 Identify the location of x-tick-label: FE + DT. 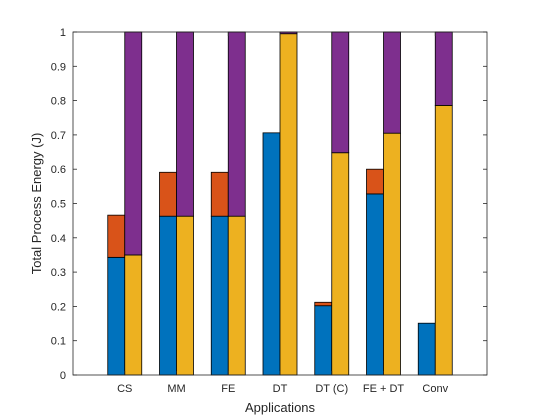
(384, 389).